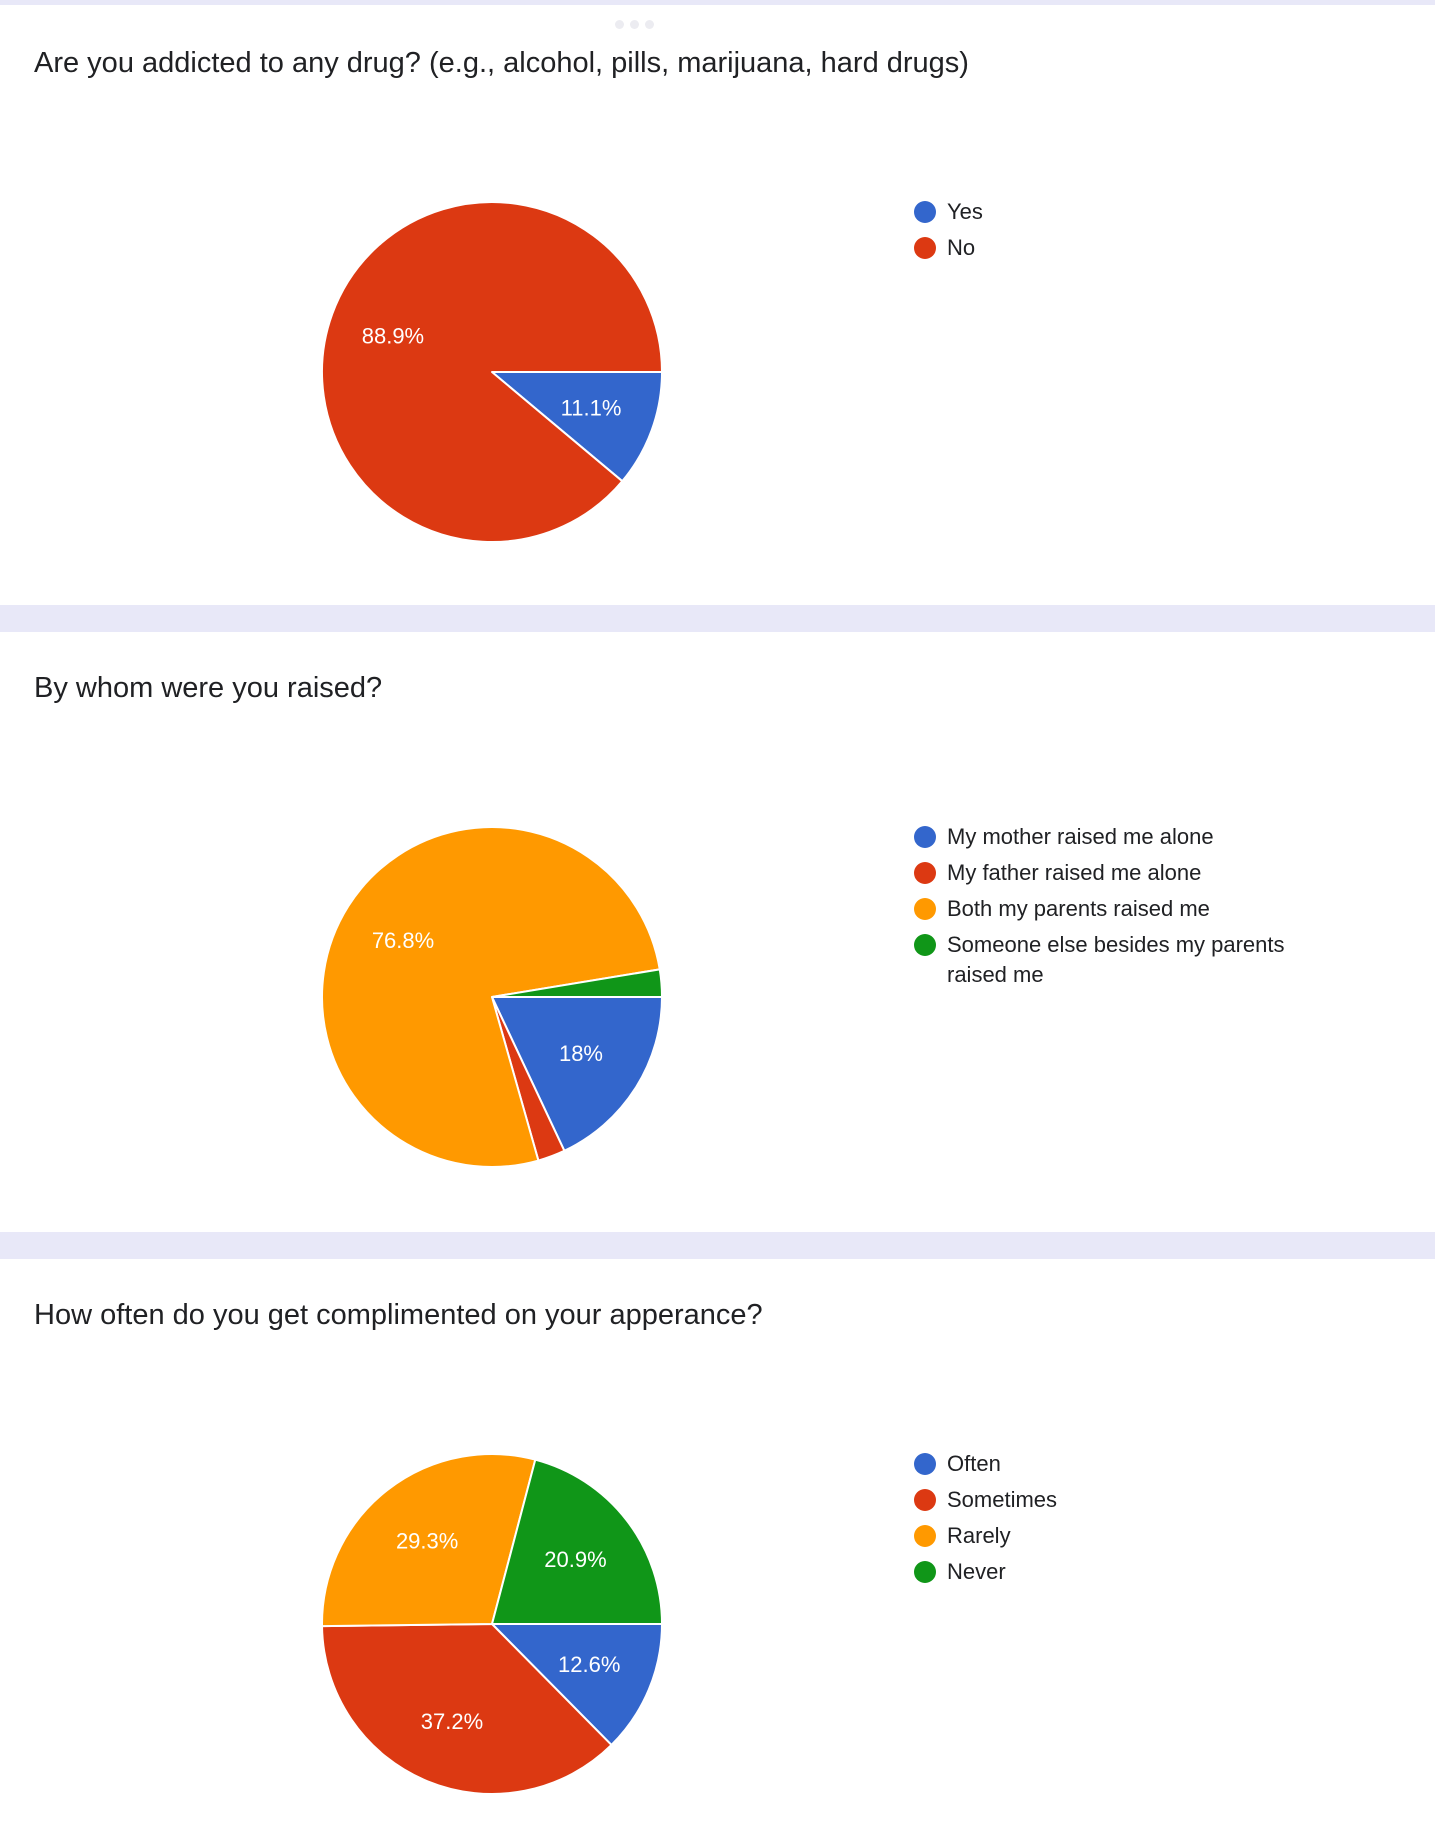  I want to click on legend-item-my-mother-raised-me-alone: My mother raised me alone, so click(1100, 837).